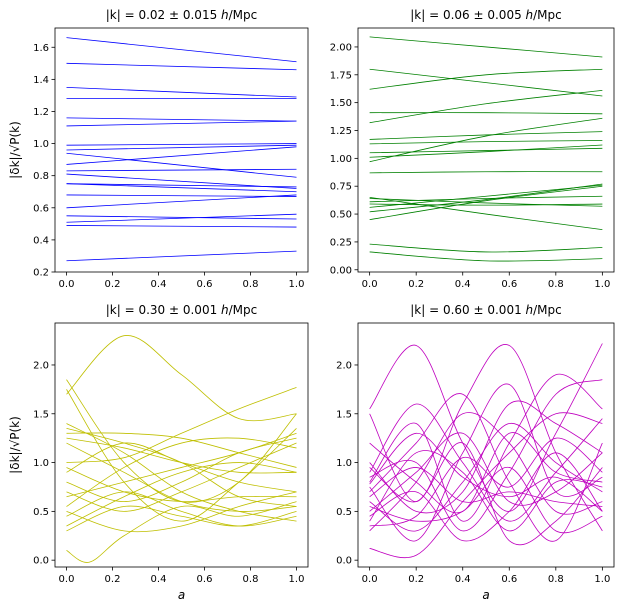 The image size is (623, 609). I want to click on y-tick-label: 0.6, so click(41, 208).